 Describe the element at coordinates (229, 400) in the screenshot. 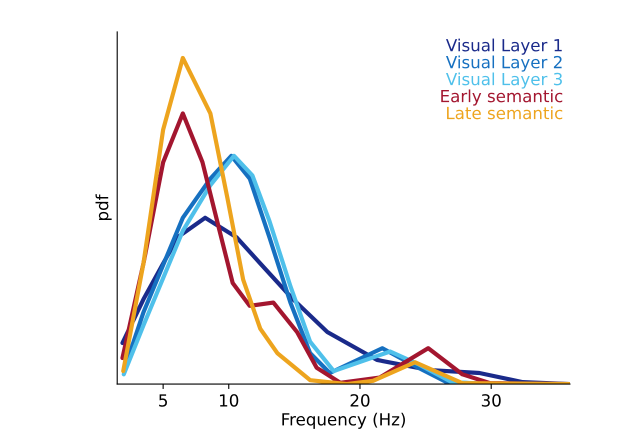

I see `x-tick-label: 10` at that location.